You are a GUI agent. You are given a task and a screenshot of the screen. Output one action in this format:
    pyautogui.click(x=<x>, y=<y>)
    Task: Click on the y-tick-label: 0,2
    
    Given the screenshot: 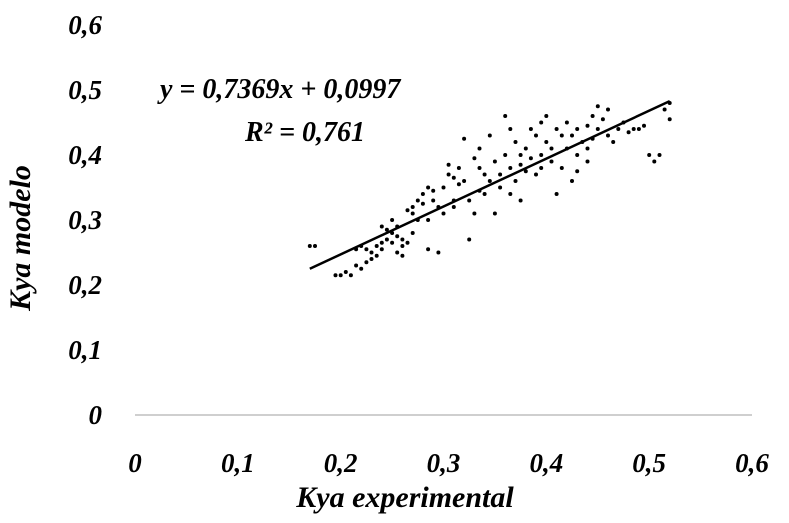 What is the action you would take?
    pyautogui.click(x=85, y=285)
    